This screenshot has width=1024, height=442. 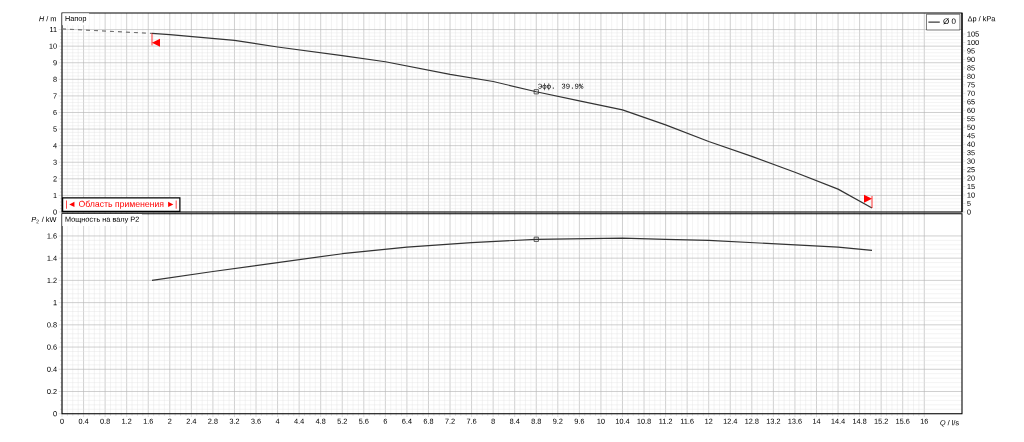 I want to click on annotation: |◄ Область применения ►|, so click(x=121, y=204).